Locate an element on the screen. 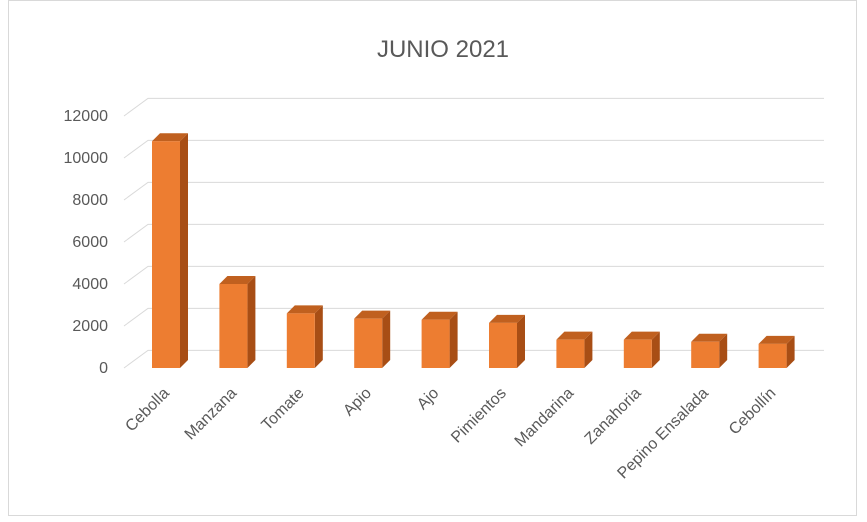 Image resolution: width=867 pixels, height=522 pixels. chart-title: JUNIO 2021 is located at coordinates (443, 49).